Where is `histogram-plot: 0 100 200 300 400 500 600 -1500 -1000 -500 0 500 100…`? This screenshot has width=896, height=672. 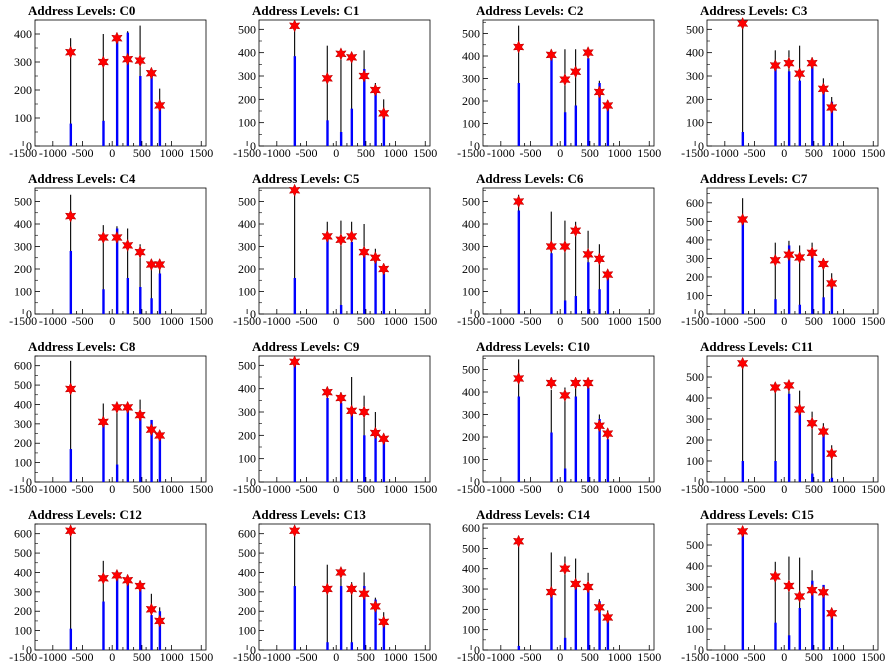
histogram-plot: 0 100 200 300 400 500 600 -1500 -1000 -500 0 500 100… is located at coordinates (559, 592).